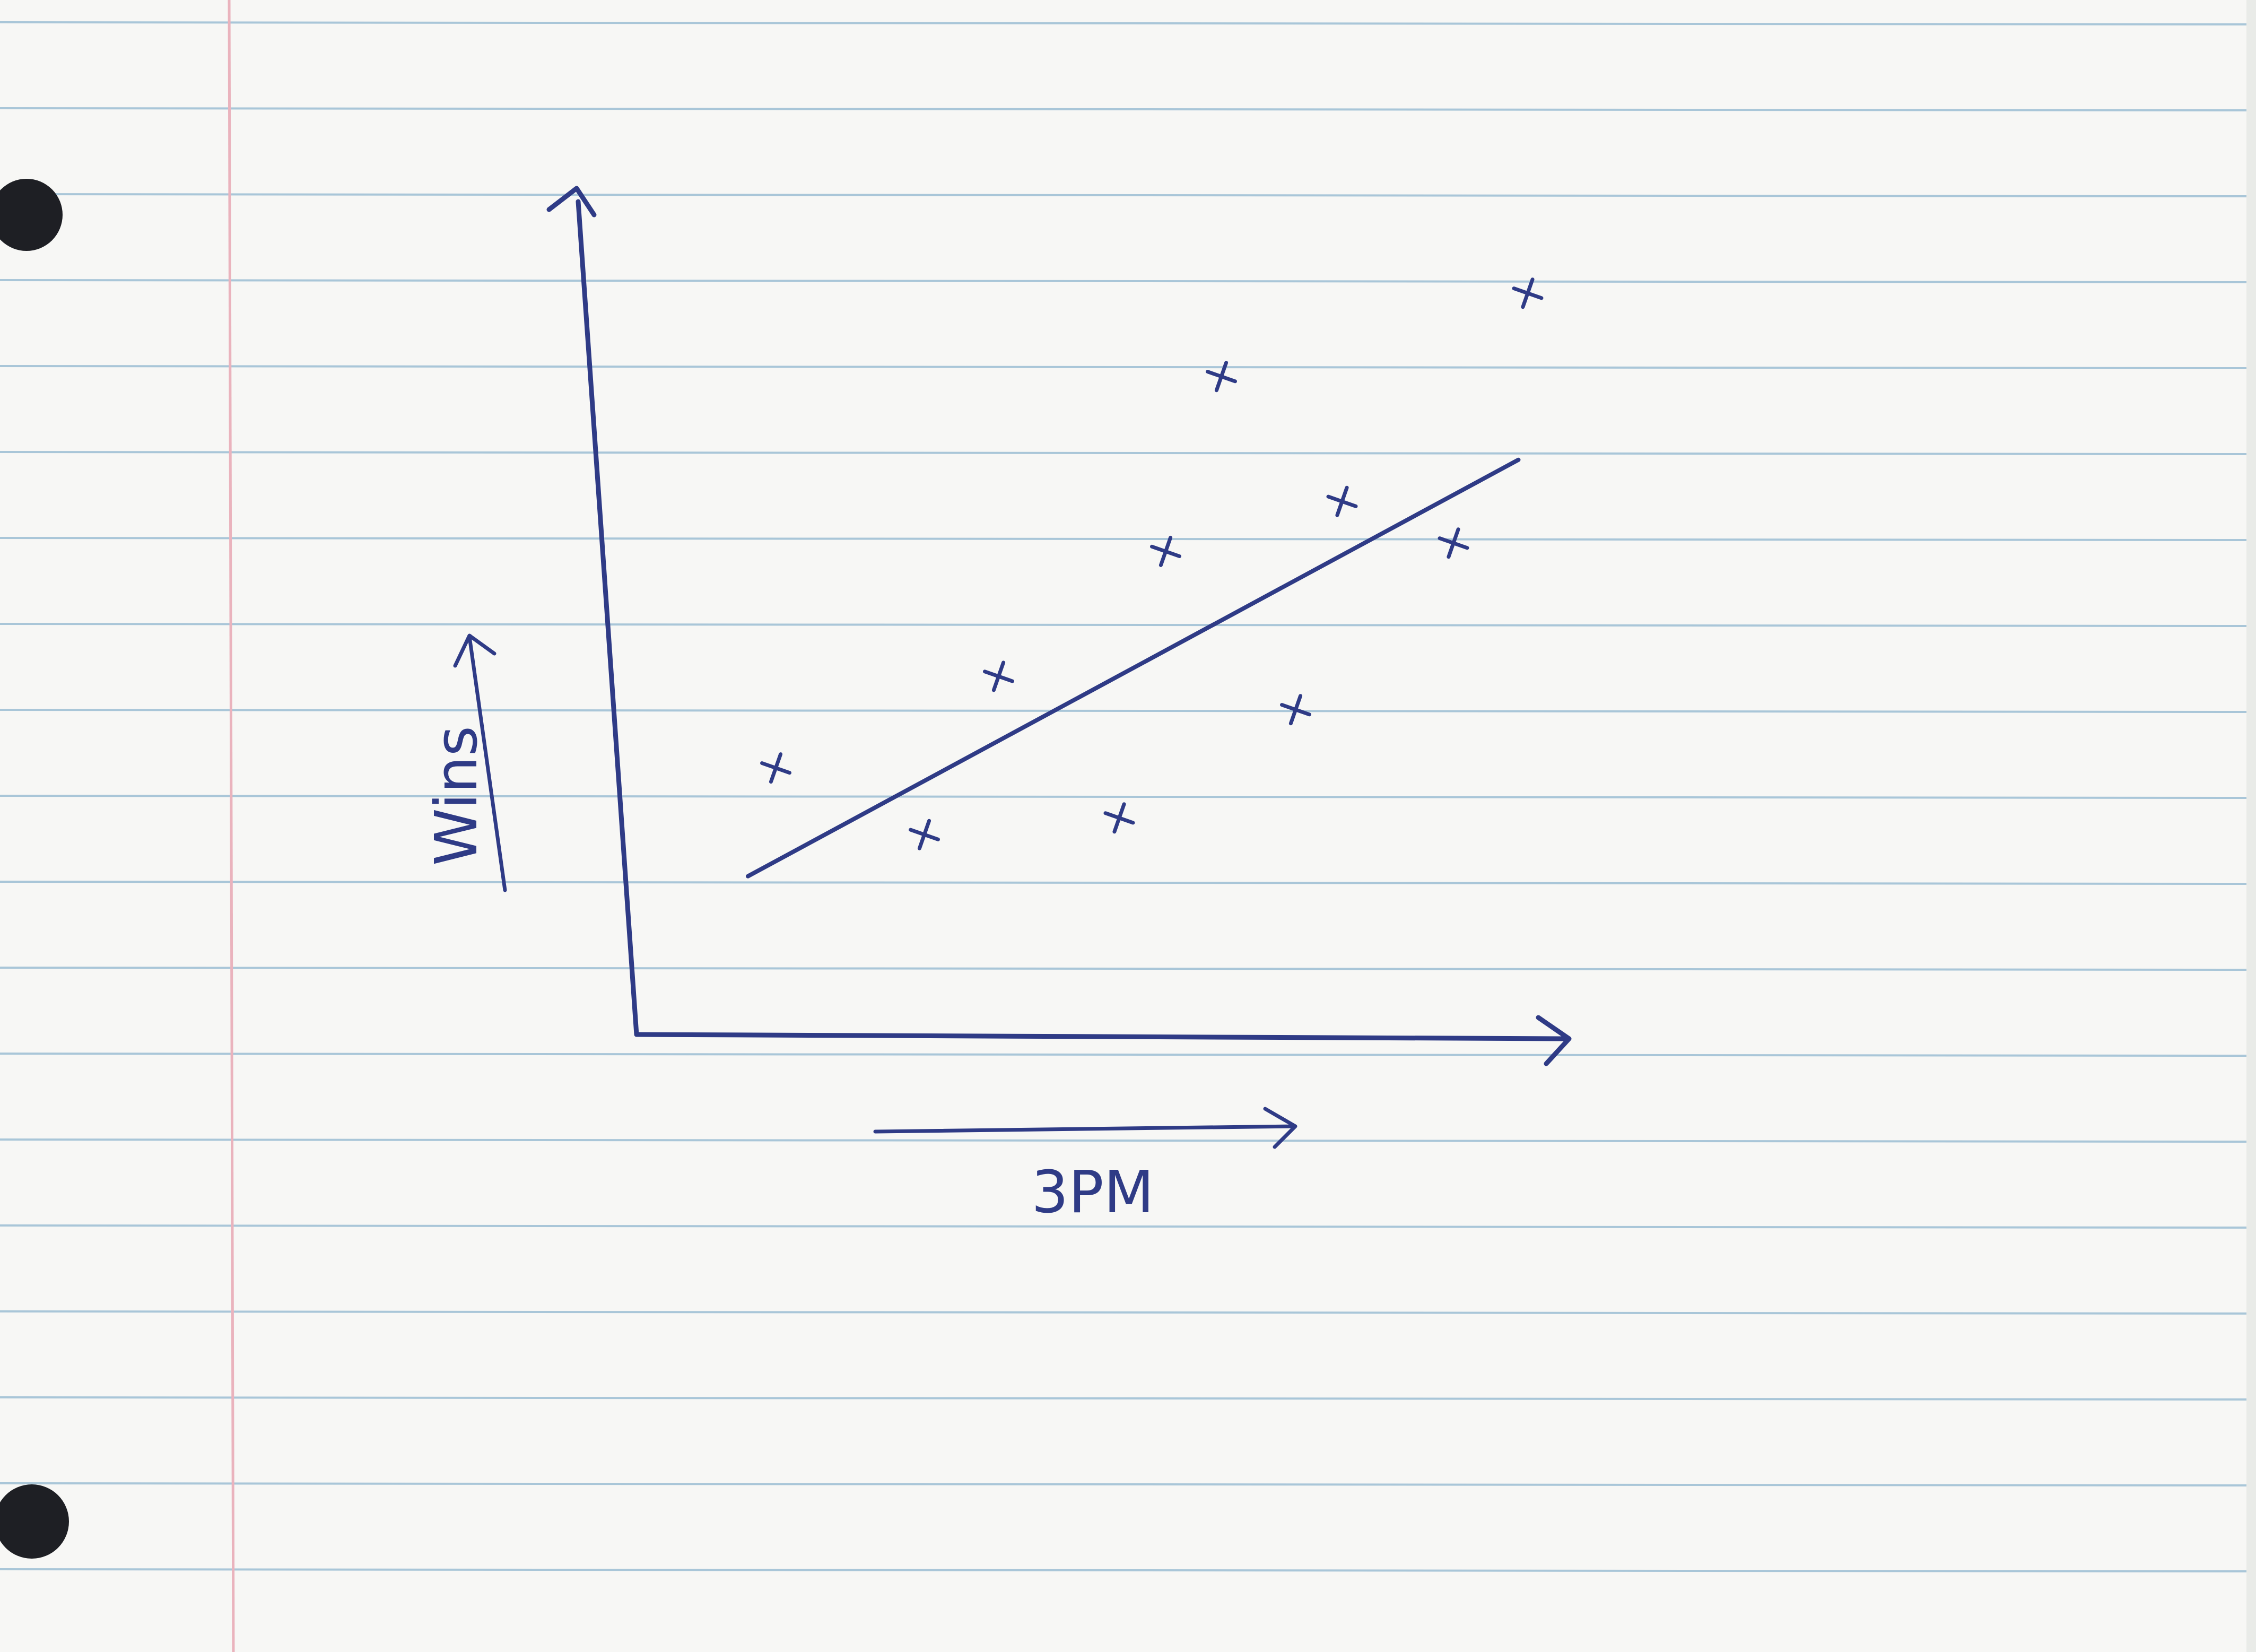  I want to click on x-axis, so click(1102, 1036).